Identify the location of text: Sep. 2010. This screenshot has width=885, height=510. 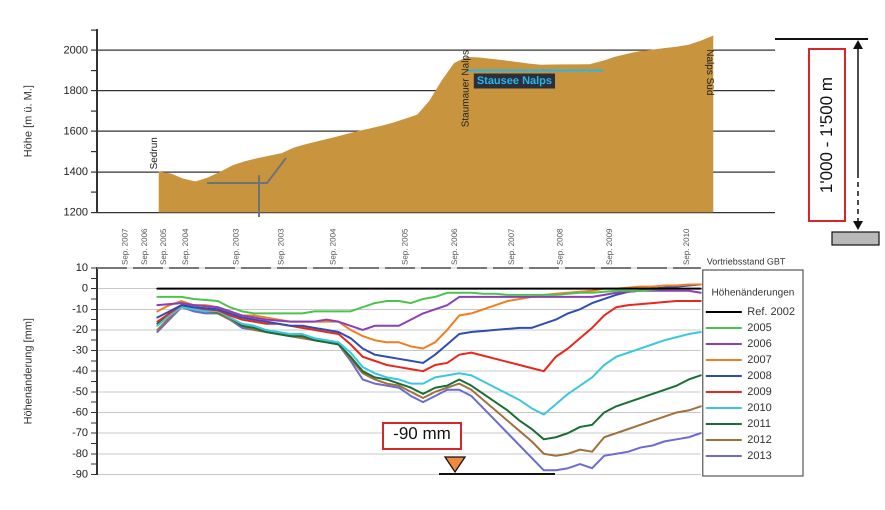
(687, 246).